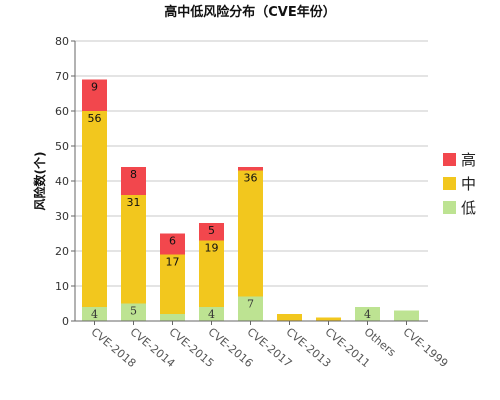 The width and height of the screenshot is (500, 400). Describe the element at coordinates (62, 251) in the screenshot. I see `y-tick-label: 20` at that location.